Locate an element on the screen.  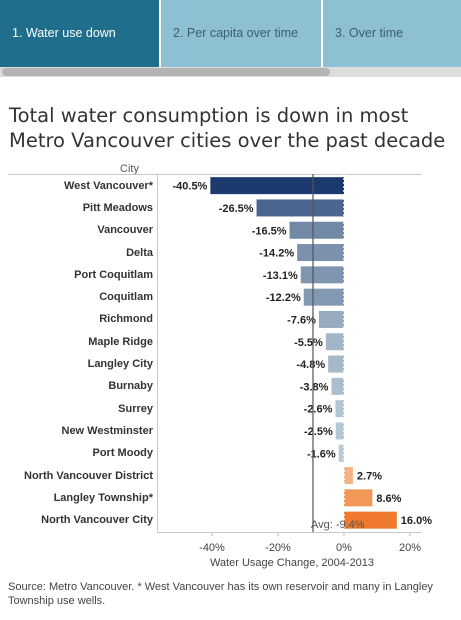
data-label-14: 8.6% is located at coordinates (388, 499).